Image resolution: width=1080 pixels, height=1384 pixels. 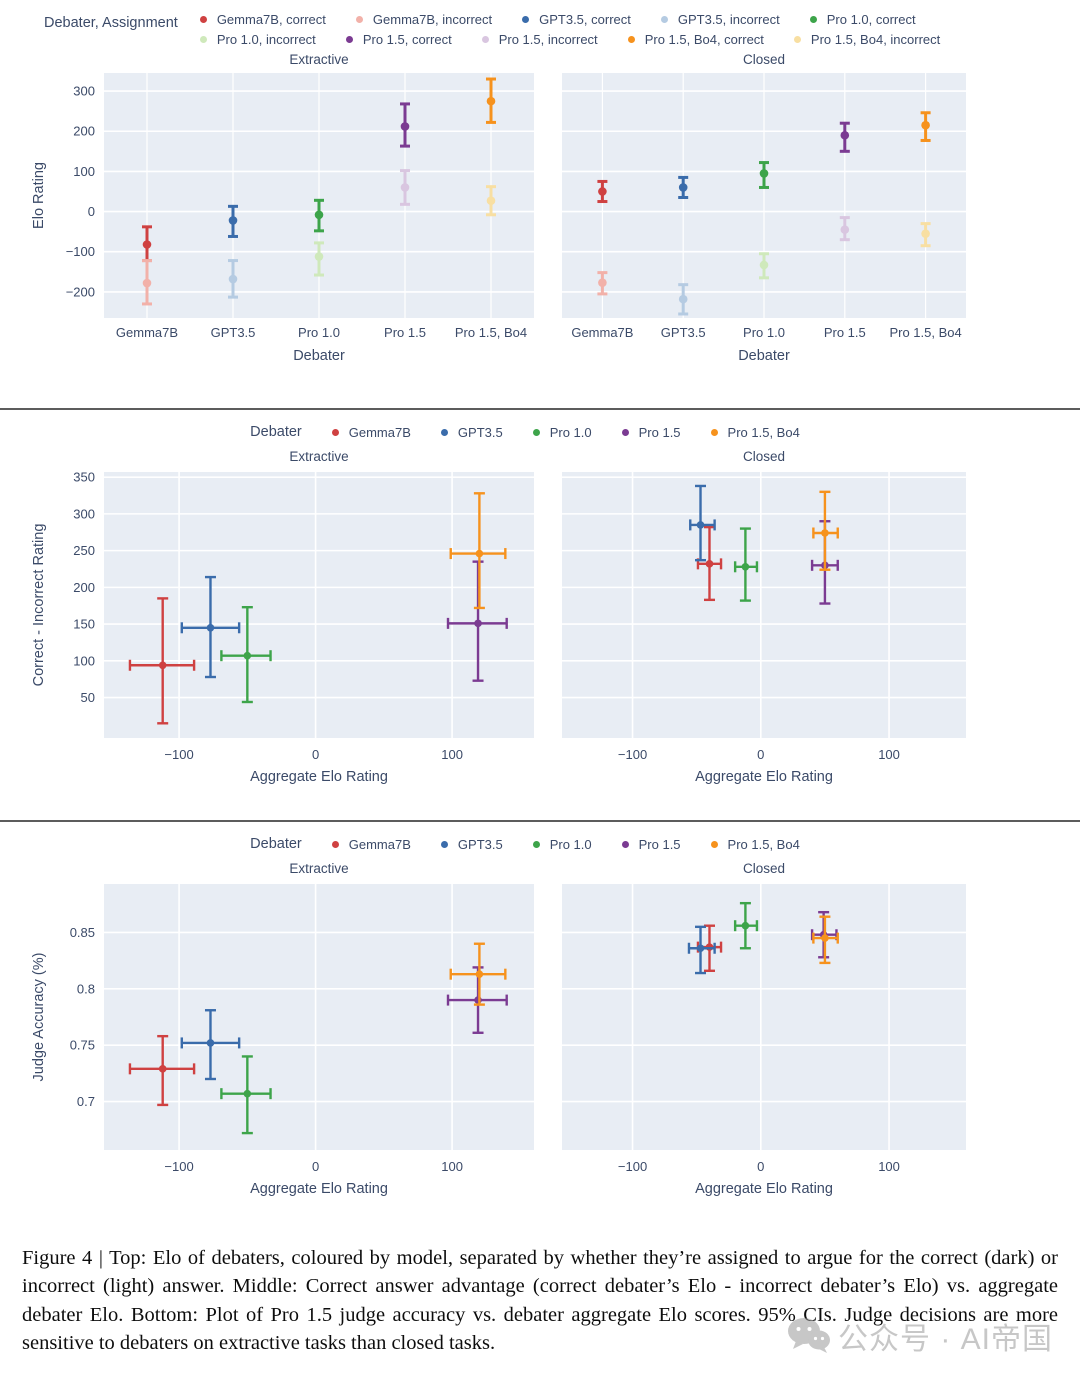 I want to click on legend-item-label: Pro 1.5, so click(x=659, y=844).